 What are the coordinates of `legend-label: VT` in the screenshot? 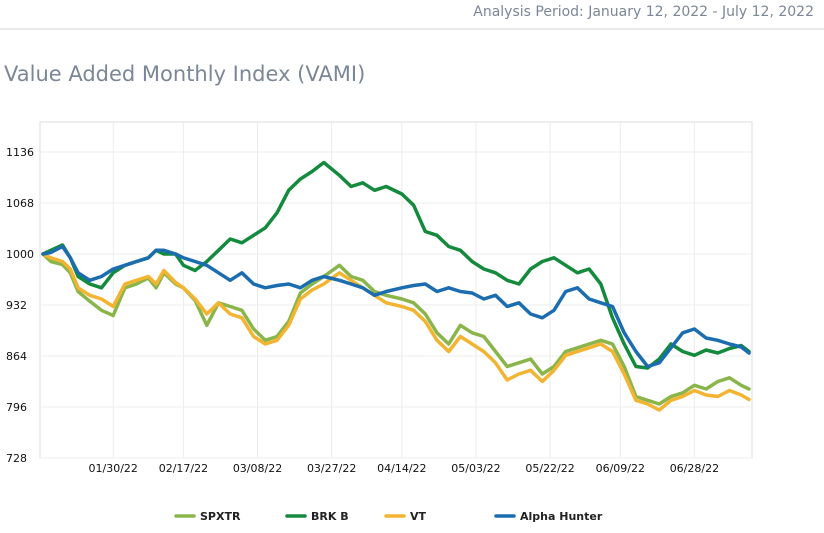 It's located at (418, 516).